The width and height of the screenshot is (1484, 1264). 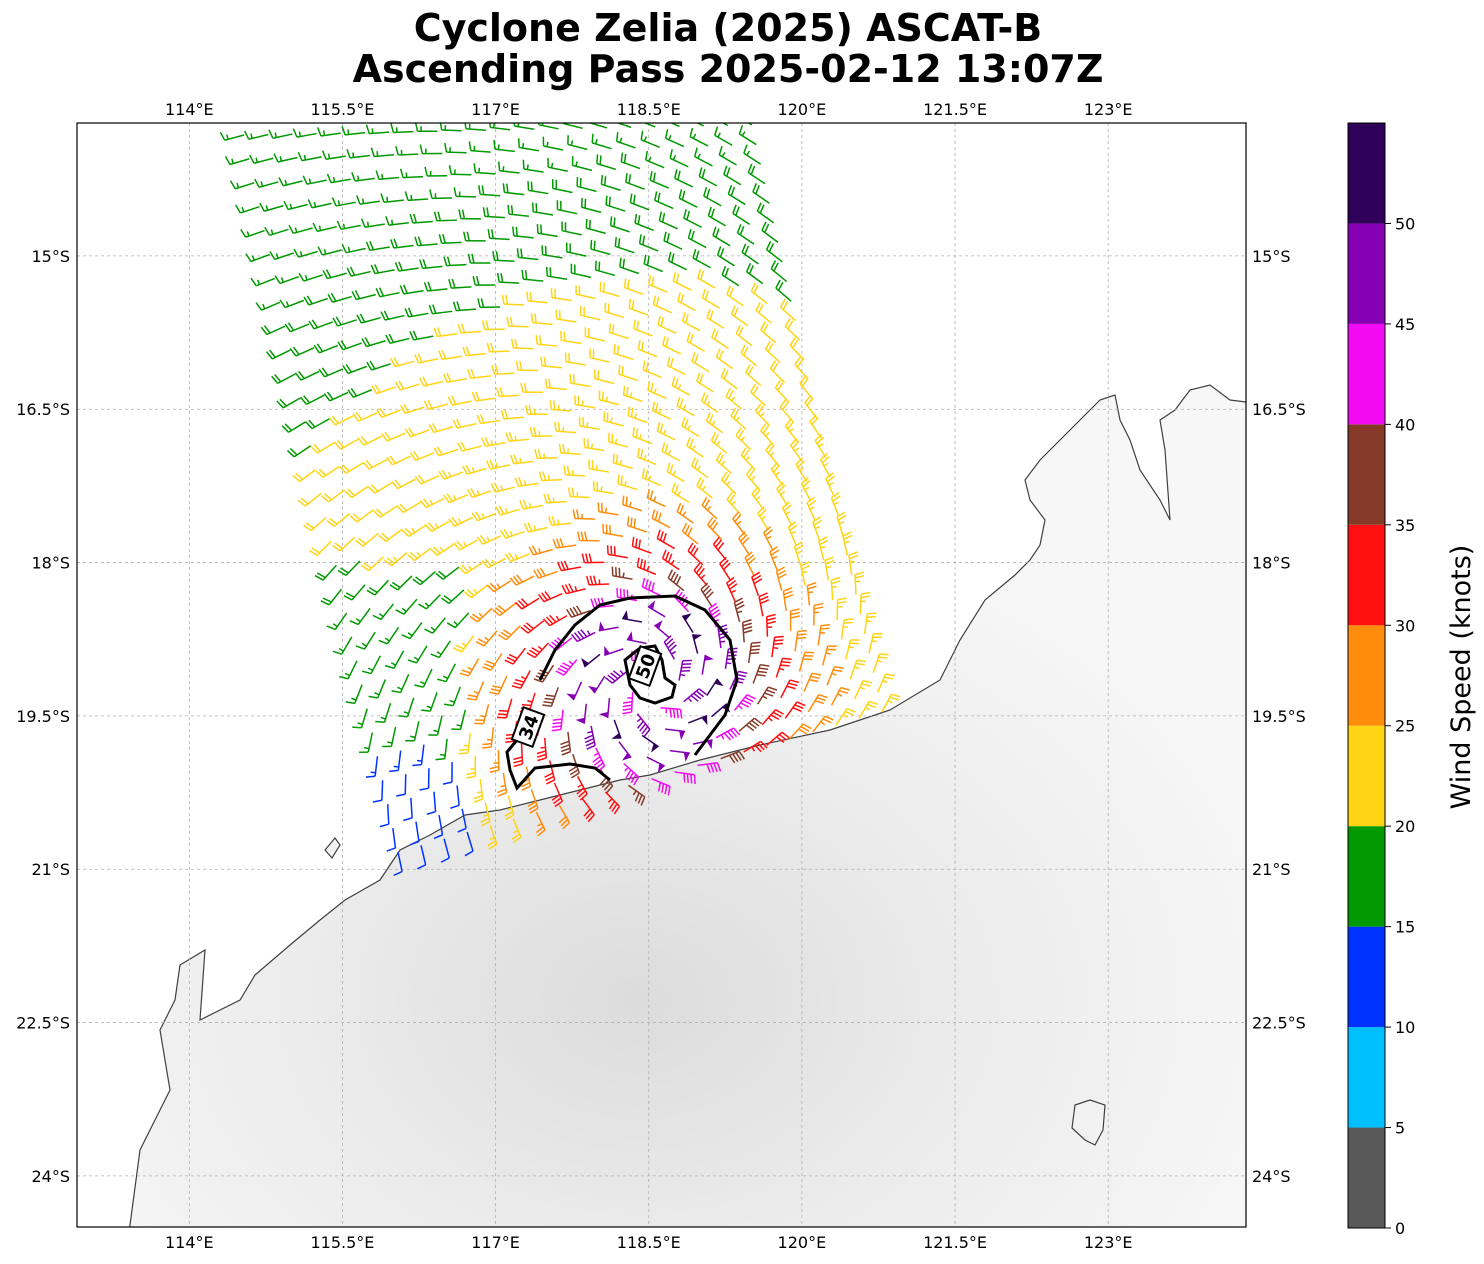 I want to click on lat-tick-label-right: 18°S, so click(x=1271, y=563).